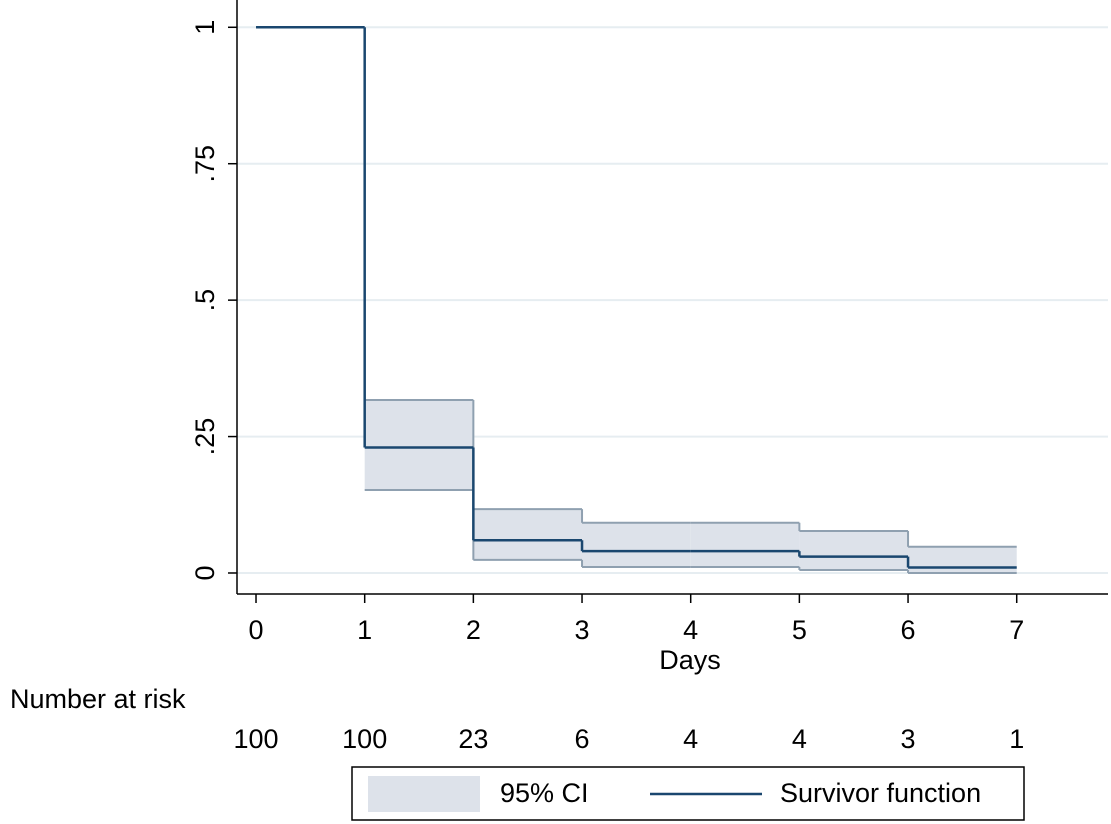 The width and height of the screenshot is (1111, 824). What do you see at coordinates (1016, 630) in the screenshot?
I see `x-tick-label: 7` at bounding box center [1016, 630].